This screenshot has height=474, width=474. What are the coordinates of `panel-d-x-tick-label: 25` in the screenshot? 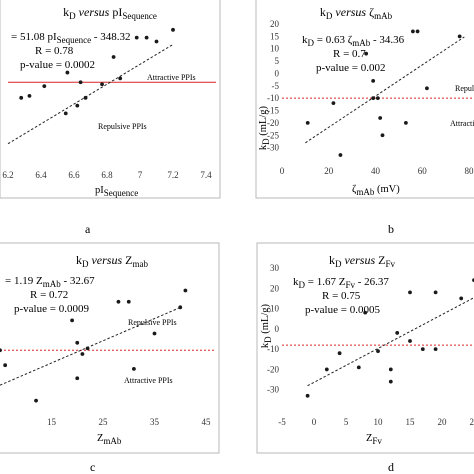 It's located at (472, 422).